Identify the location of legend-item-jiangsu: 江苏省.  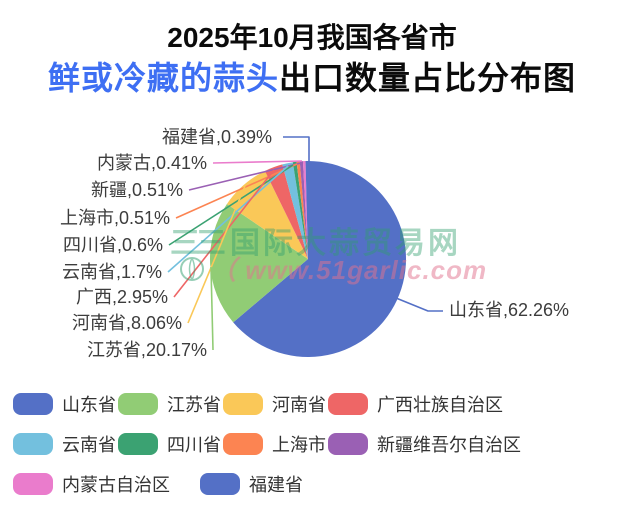
(169, 404).